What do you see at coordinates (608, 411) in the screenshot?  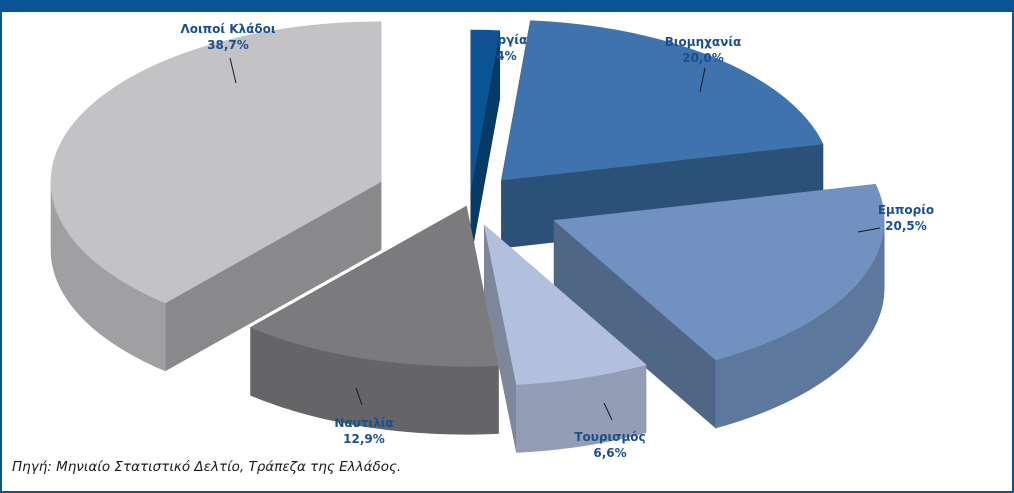 I see `leader-line-τουρισμός` at bounding box center [608, 411].